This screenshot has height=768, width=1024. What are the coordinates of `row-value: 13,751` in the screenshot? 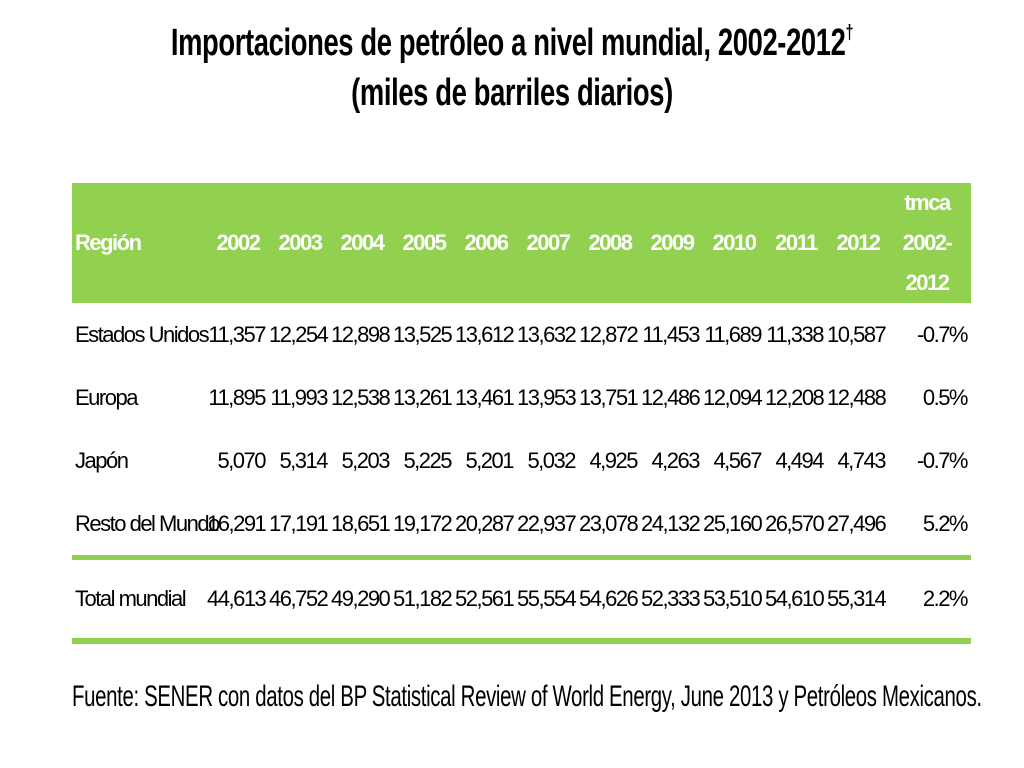 It's located at (609, 397).